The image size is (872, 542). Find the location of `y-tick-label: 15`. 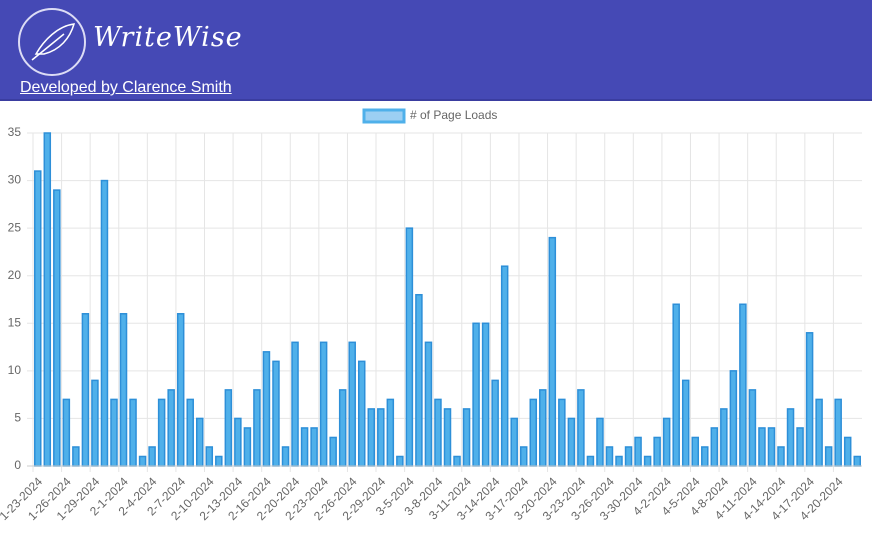

y-tick-label: 15 is located at coordinates (15, 322).